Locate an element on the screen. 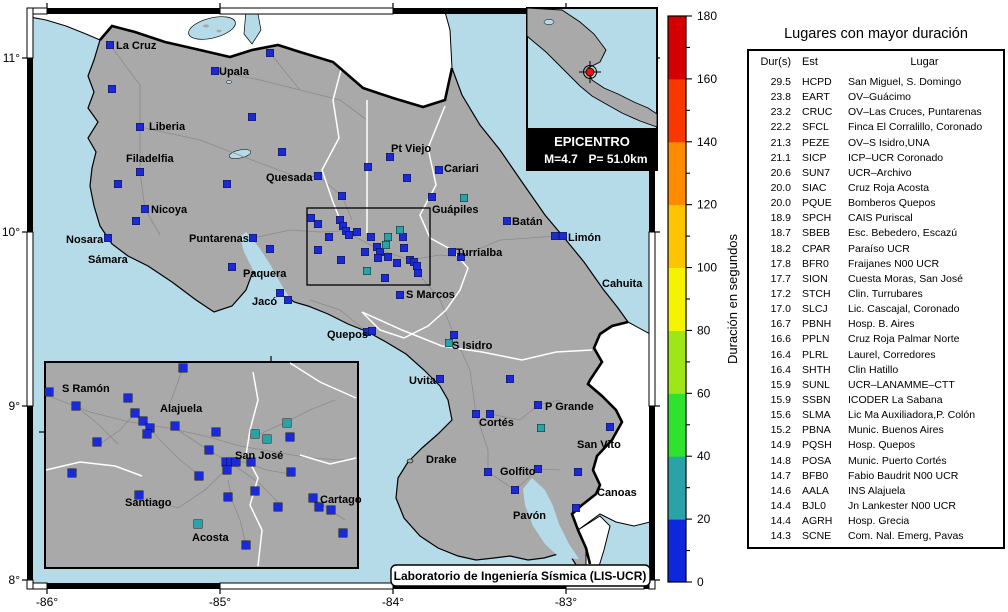 The height and width of the screenshot is (612, 1008). cell-duration: 21.3 is located at coordinates (780, 142).